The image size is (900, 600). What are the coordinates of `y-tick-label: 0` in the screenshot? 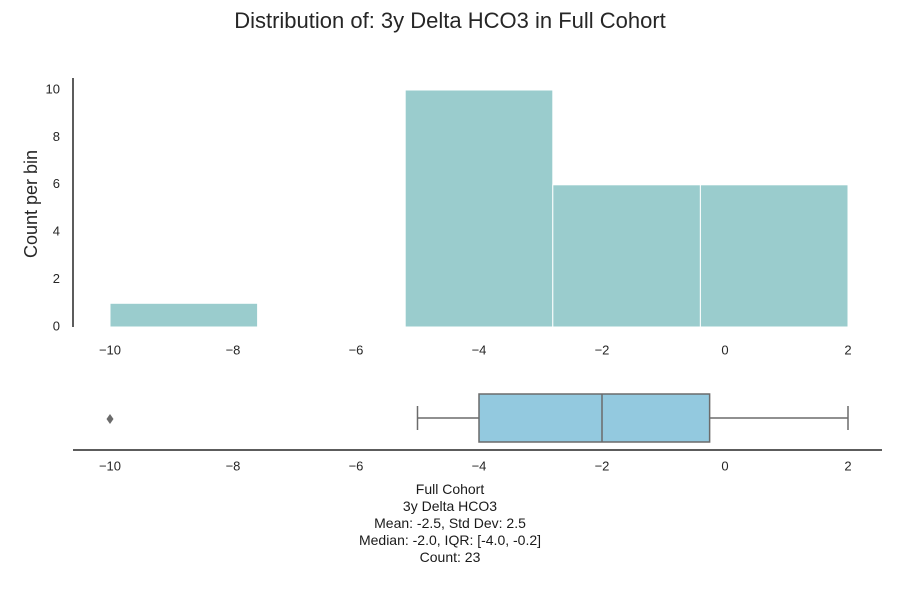 It's located at (56, 325).